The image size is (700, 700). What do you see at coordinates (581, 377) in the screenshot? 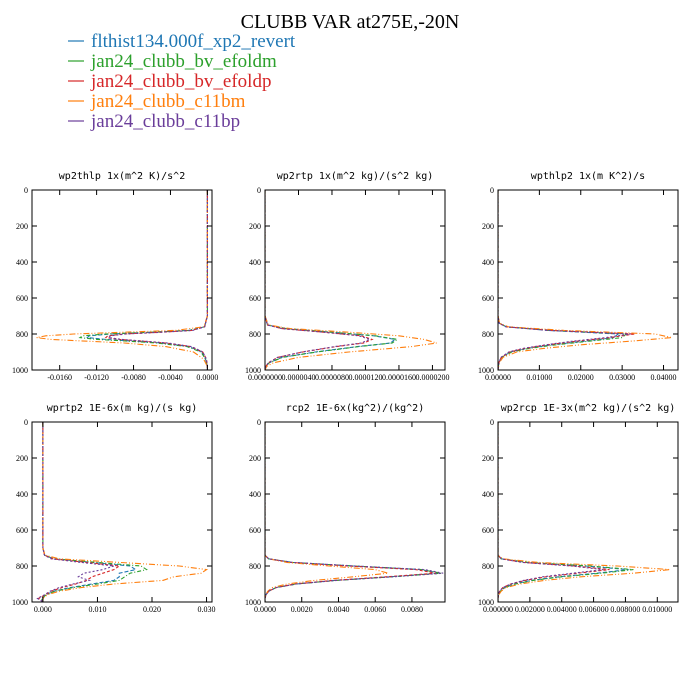
I see `x-tick-label: 0.02000` at bounding box center [581, 377].